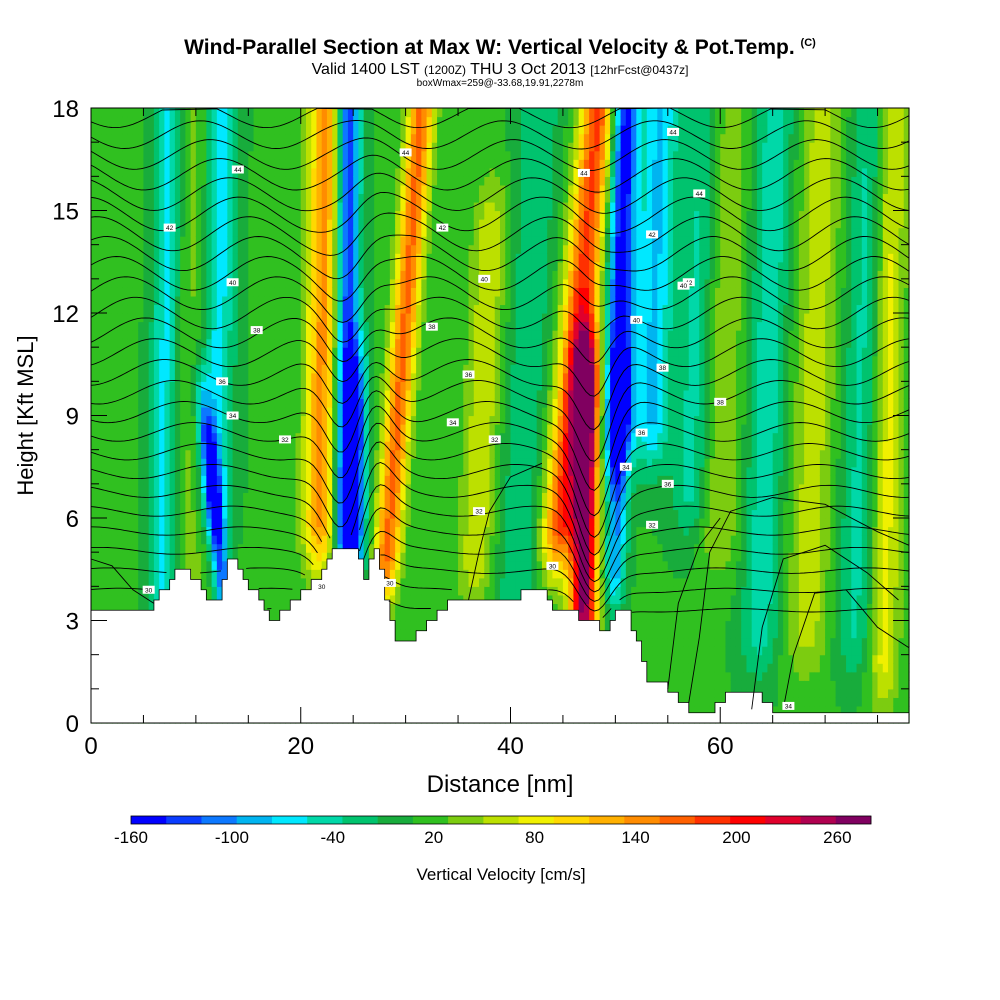 Image resolution: width=1000 pixels, height=1000 pixels. What do you see at coordinates (635, 837) in the screenshot?
I see `colorbar-tick-label: 140` at bounding box center [635, 837].